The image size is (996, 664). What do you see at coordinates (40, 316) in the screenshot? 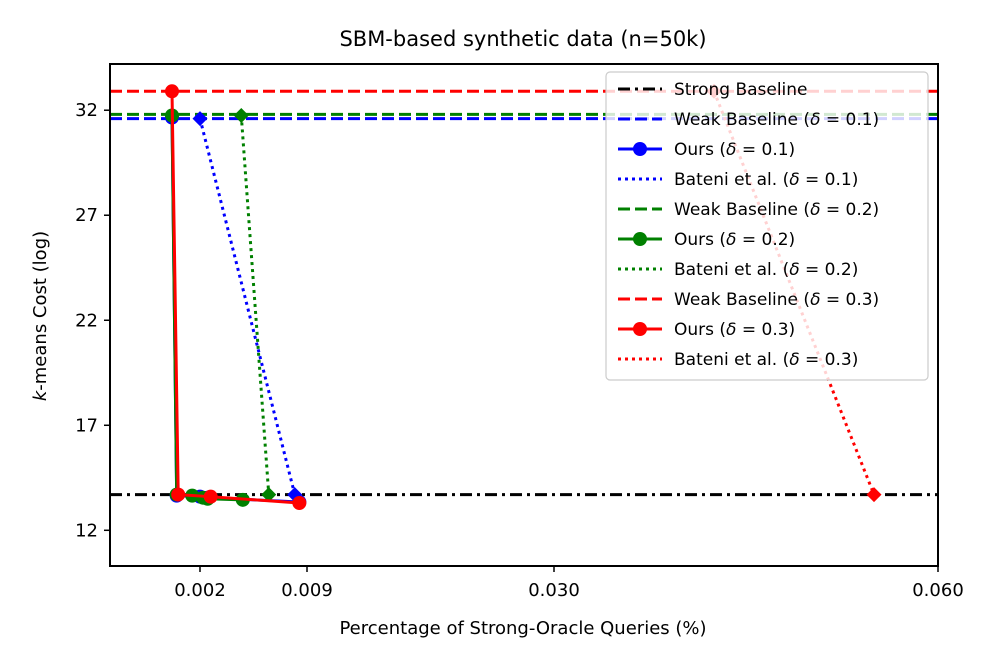
I see `y-axis-label: k-means Cost (log)` at bounding box center [40, 316].